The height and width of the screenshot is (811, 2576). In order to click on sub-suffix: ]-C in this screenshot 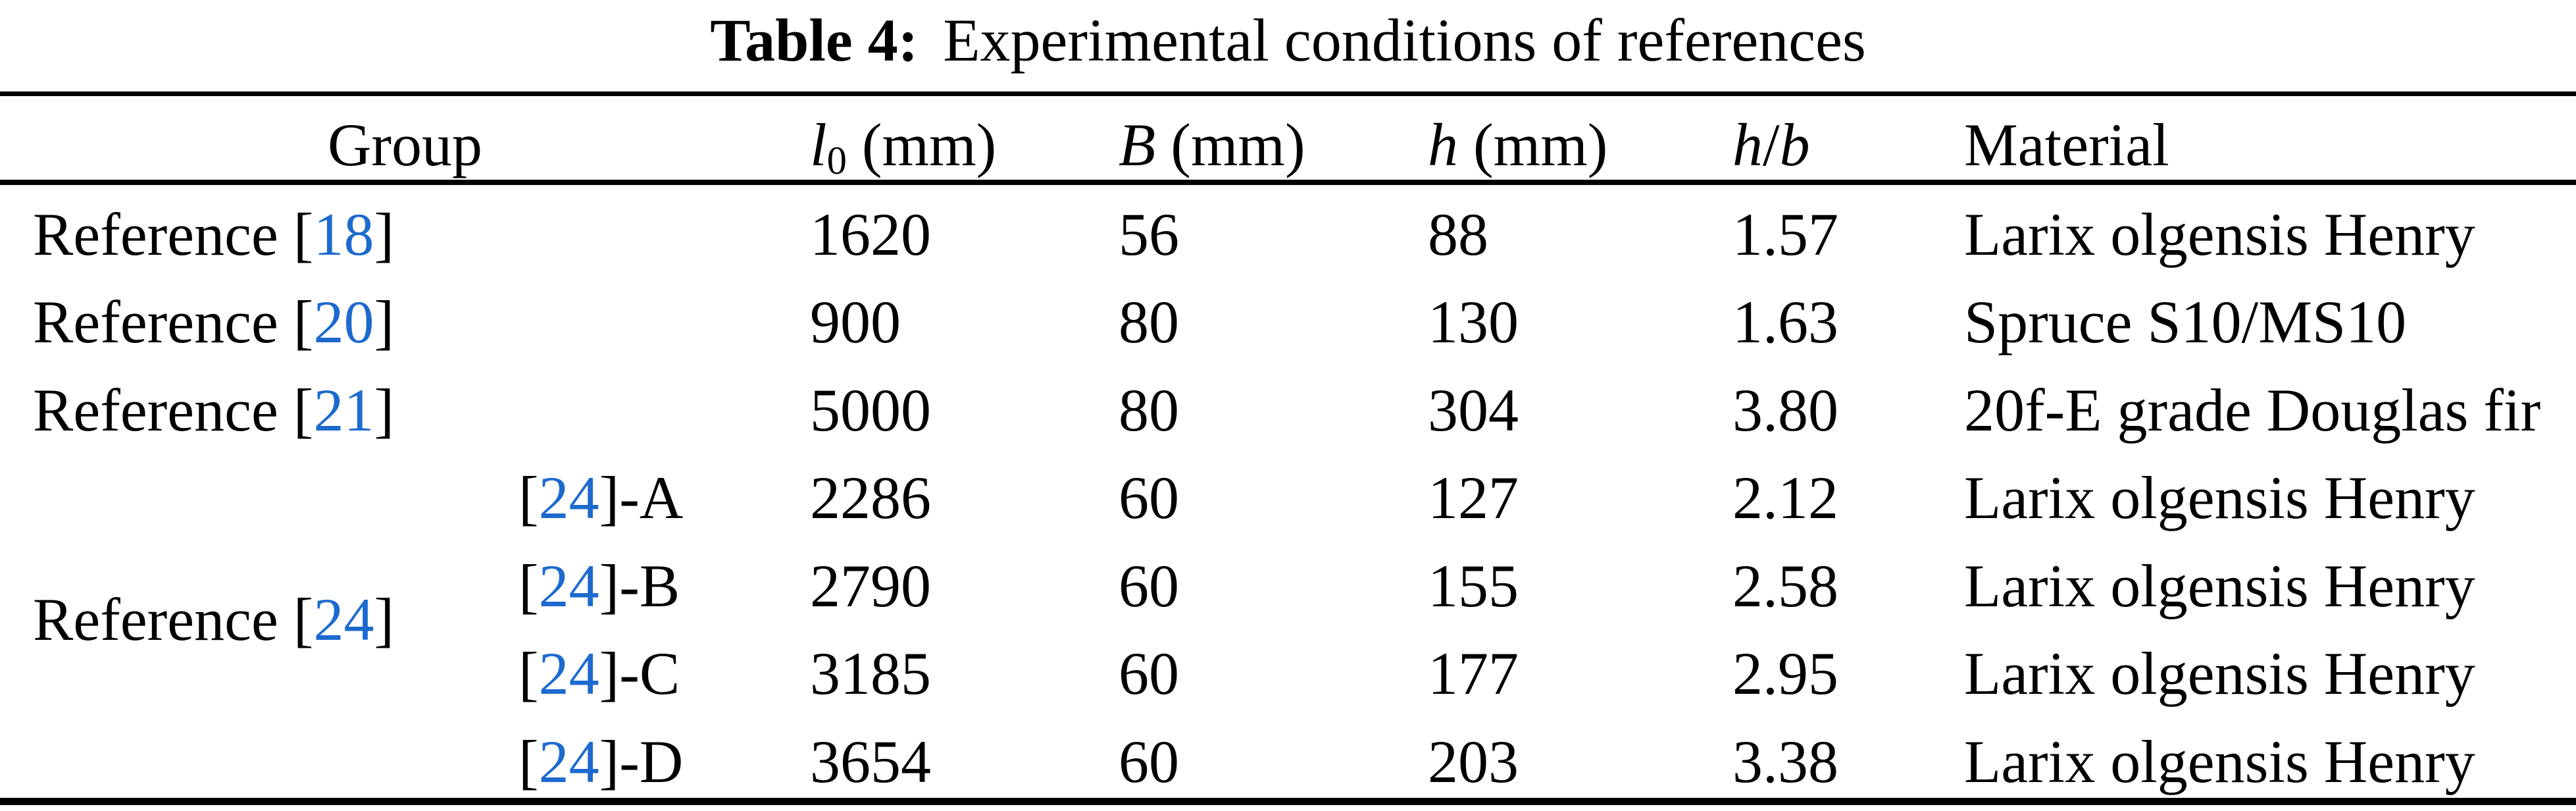, I will do `click(639, 674)`.